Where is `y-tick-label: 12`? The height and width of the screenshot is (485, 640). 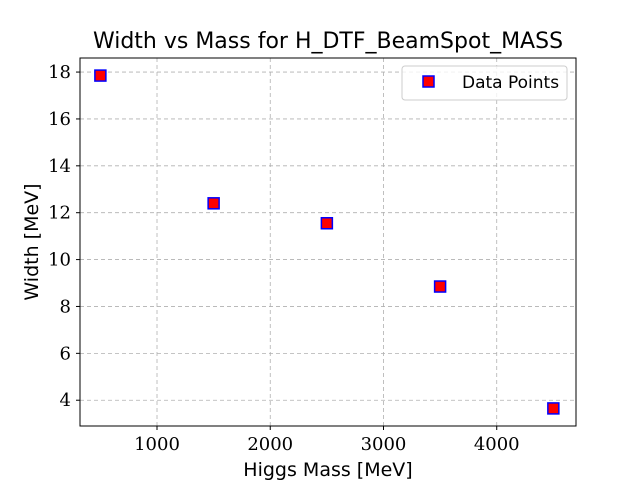 y-tick-label: 12 is located at coordinates (59, 213).